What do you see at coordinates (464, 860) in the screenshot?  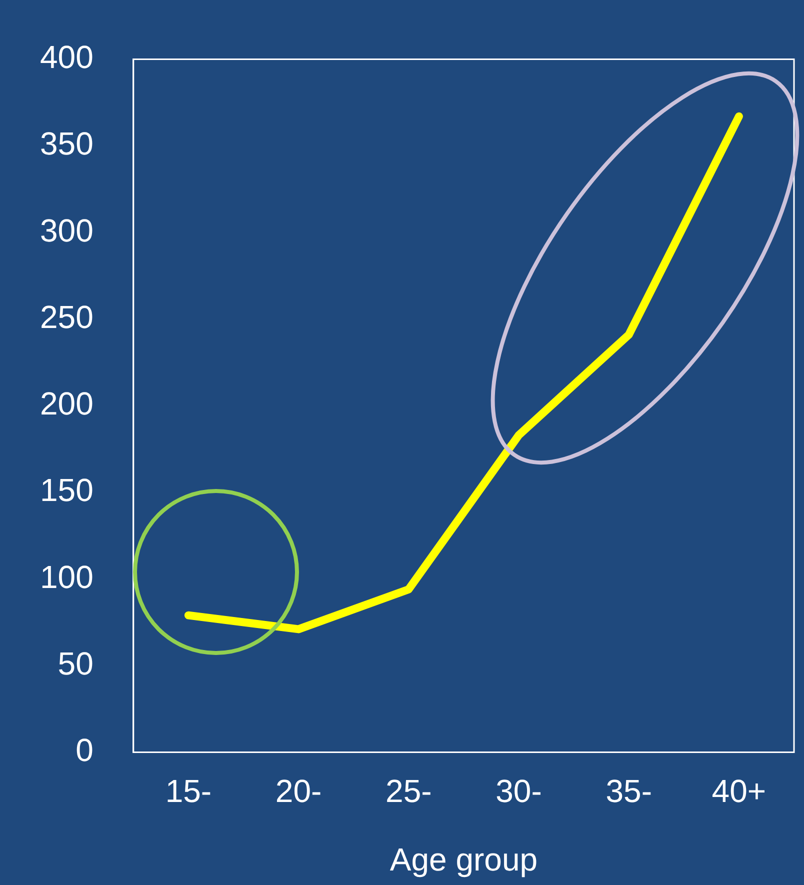 I see `x-axis-title: Age group` at bounding box center [464, 860].